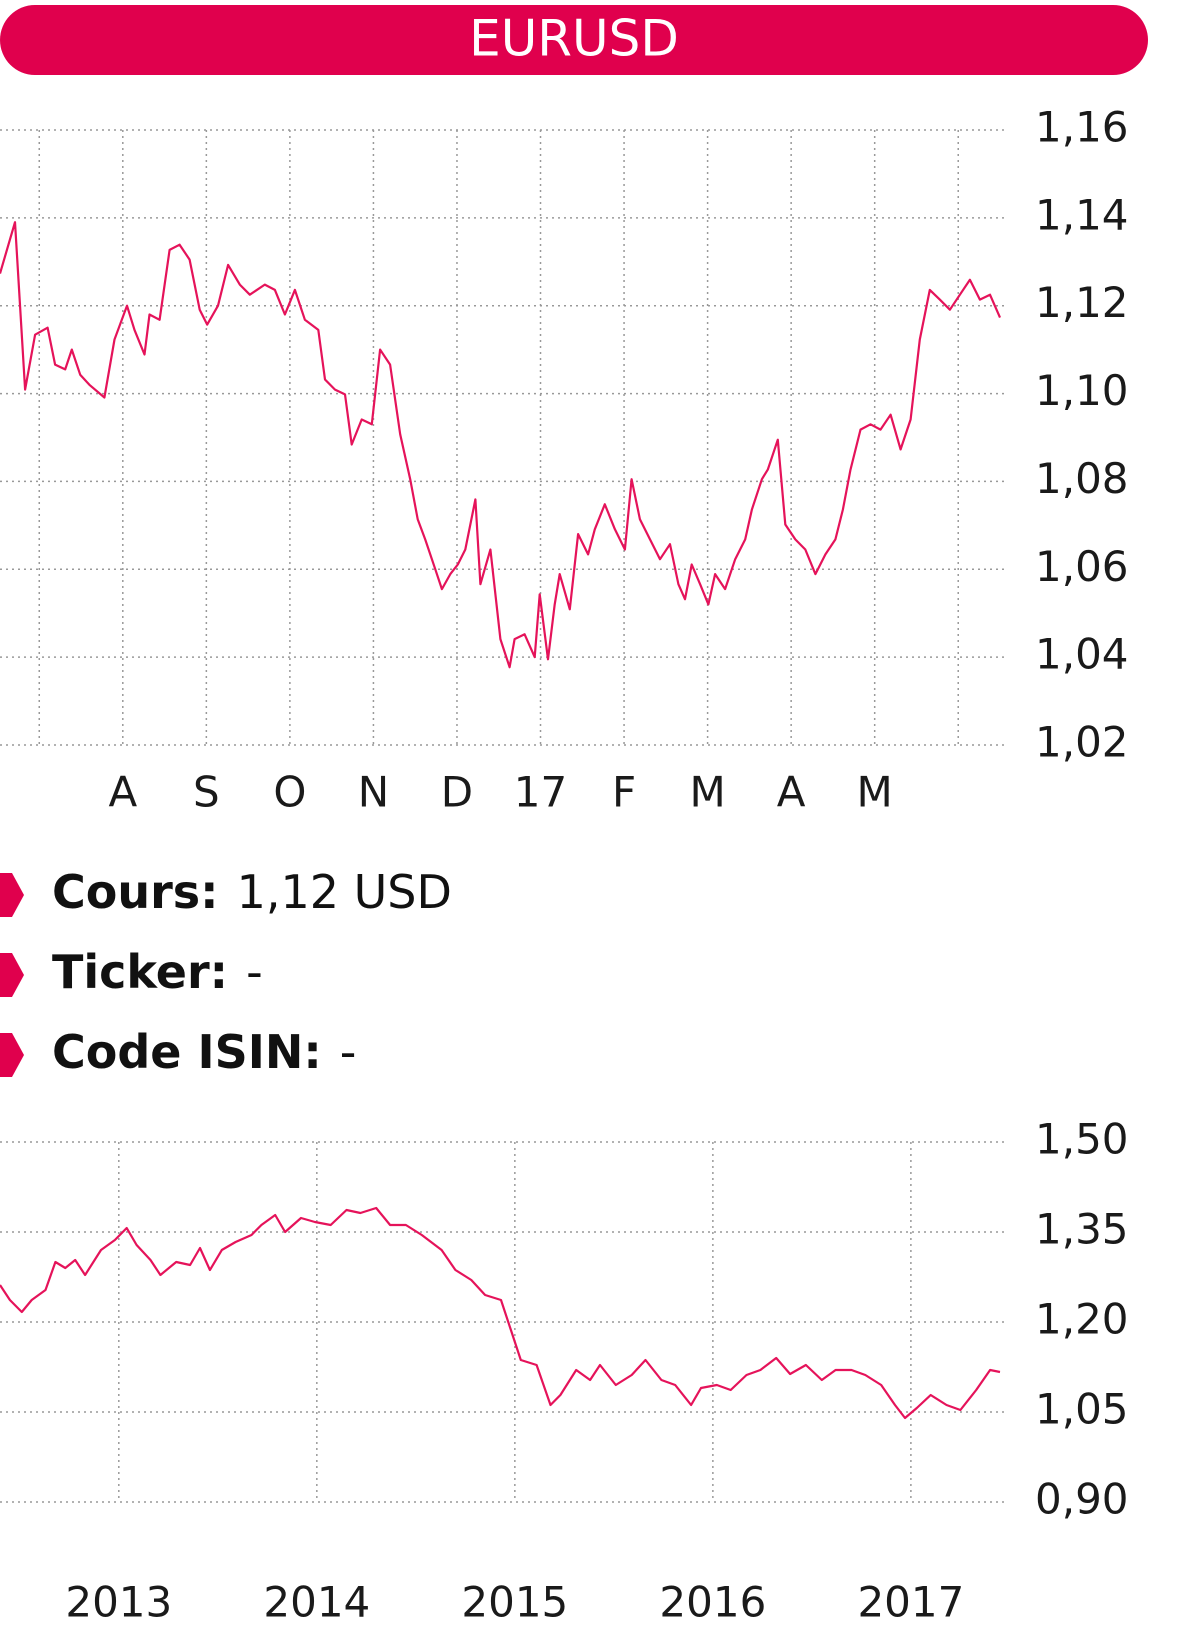  What do you see at coordinates (135, 892) in the screenshot?
I see `info-label: Cours:` at bounding box center [135, 892].